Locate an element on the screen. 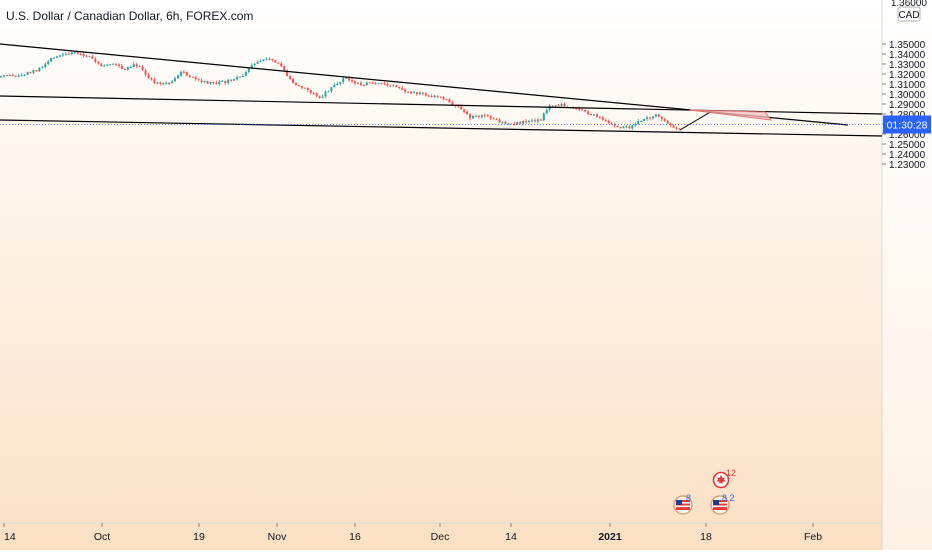 Image resolution: width=932 pixels, height=555 pixels. time-tick-label: 18 is located at coordinates (706, 537).